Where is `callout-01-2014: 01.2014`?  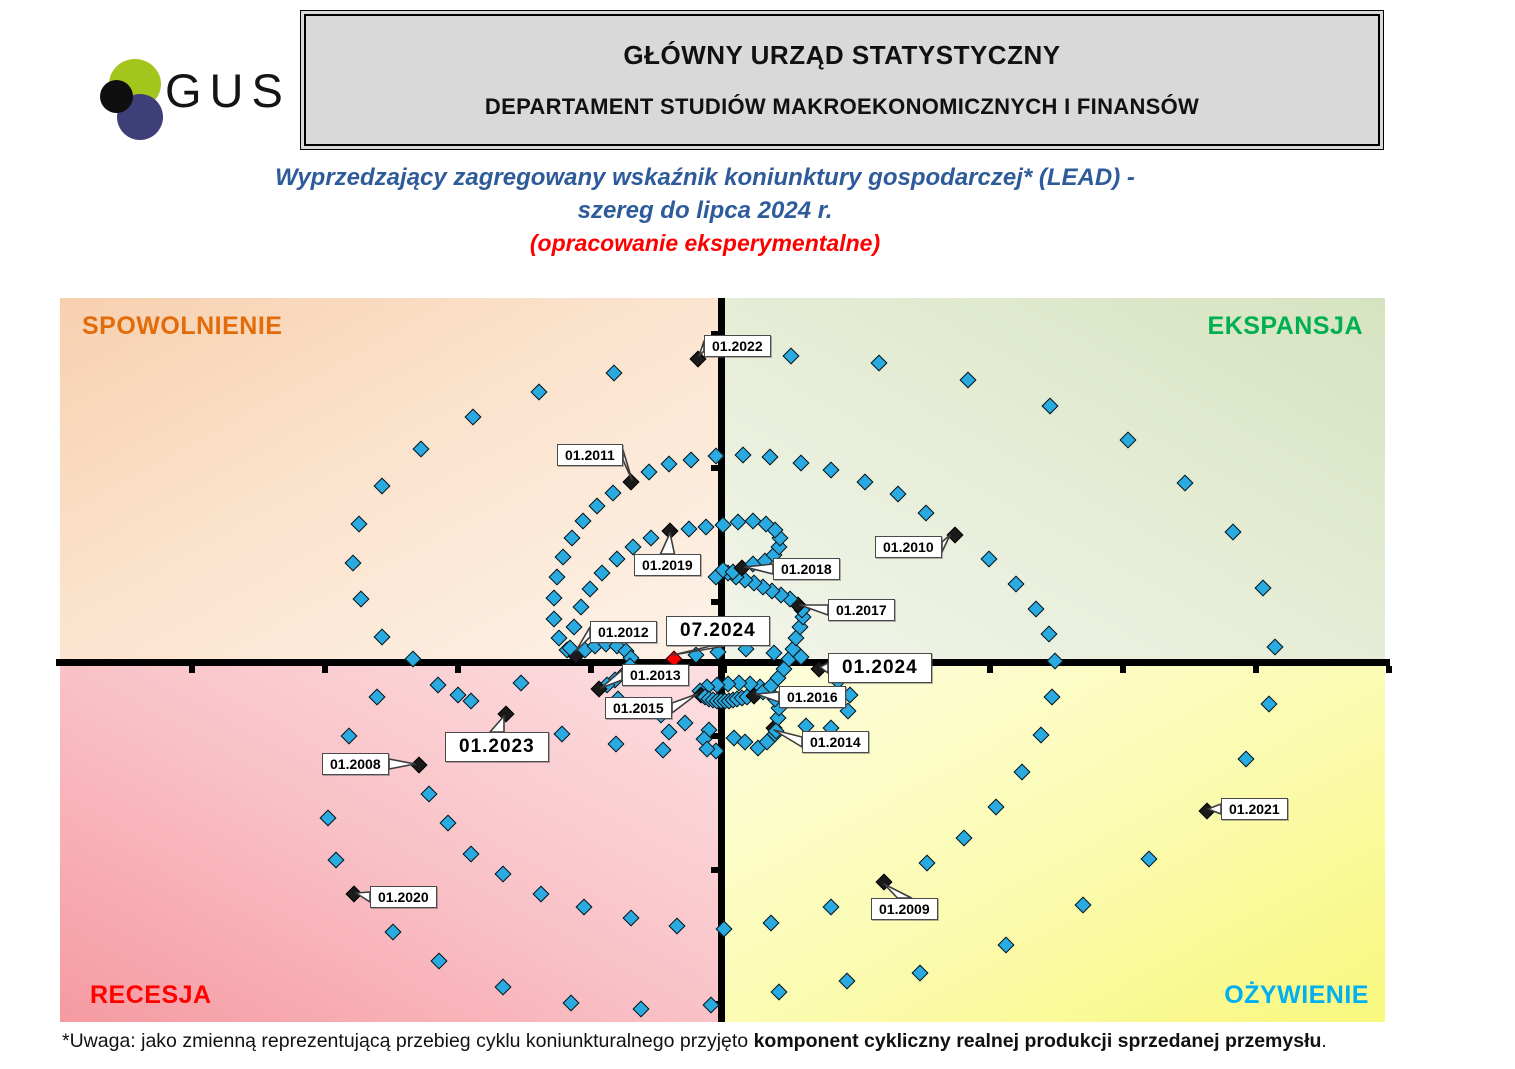
callout-01-2014: 01.2014 is located at coordinates (835, 742).